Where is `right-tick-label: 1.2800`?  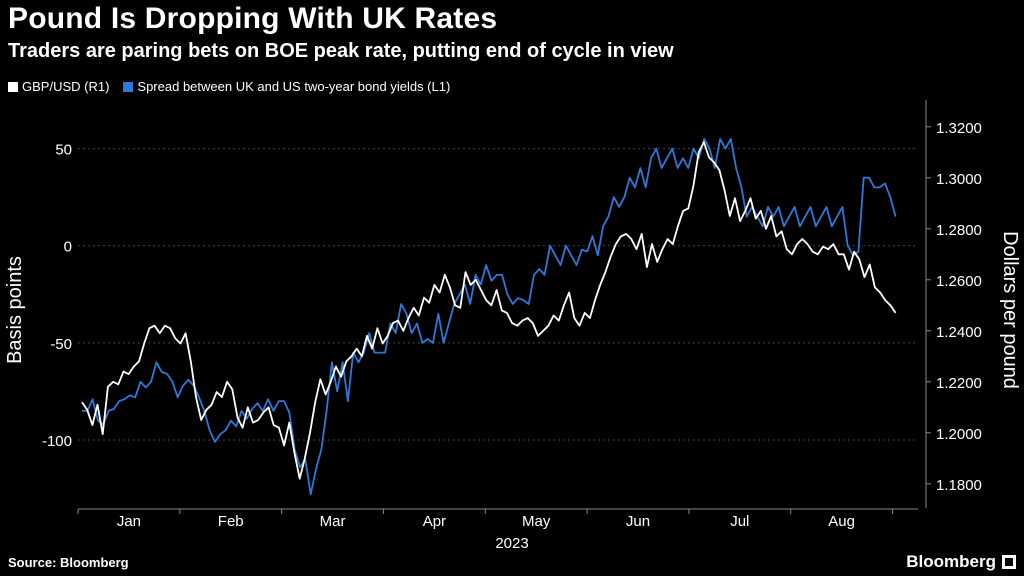
right-tick-label: 1.2800 is located at coordinates (959, 230).